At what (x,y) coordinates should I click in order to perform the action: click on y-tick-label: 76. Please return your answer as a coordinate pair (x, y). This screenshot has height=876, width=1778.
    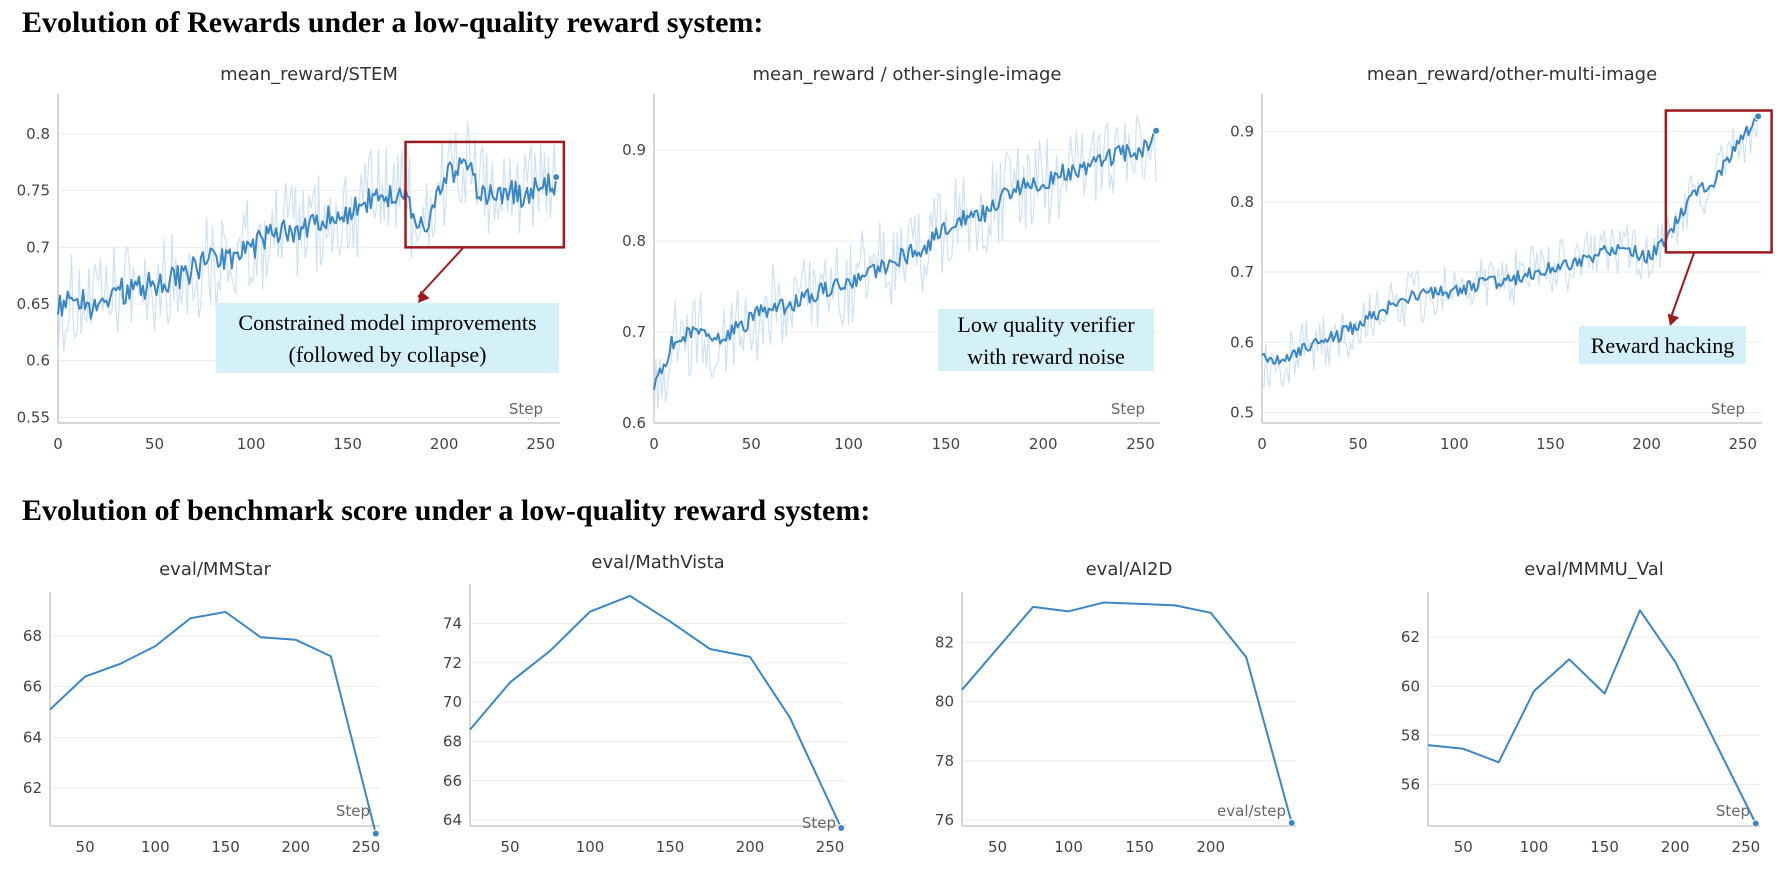
    Looking at the image, I should click on (944, 820).